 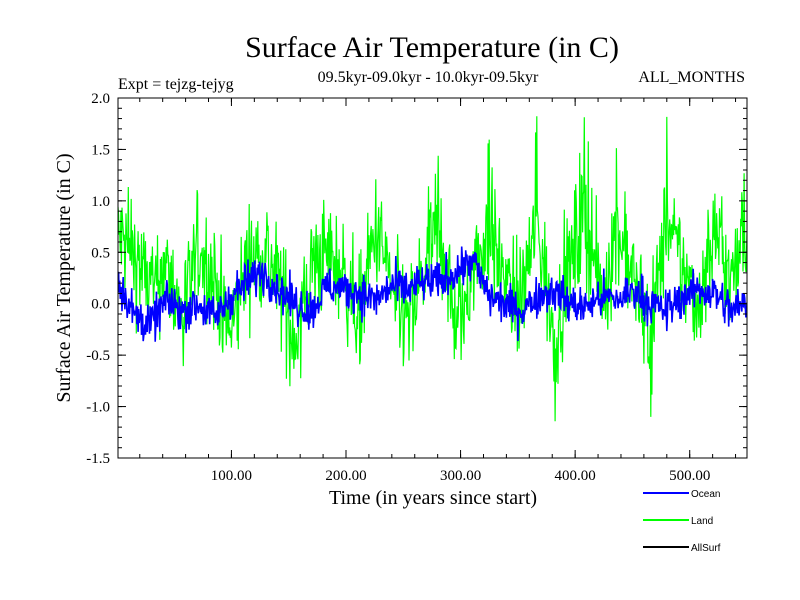 I want to click on legend-label-ocean: Ocean, so click(x=705, y=494).